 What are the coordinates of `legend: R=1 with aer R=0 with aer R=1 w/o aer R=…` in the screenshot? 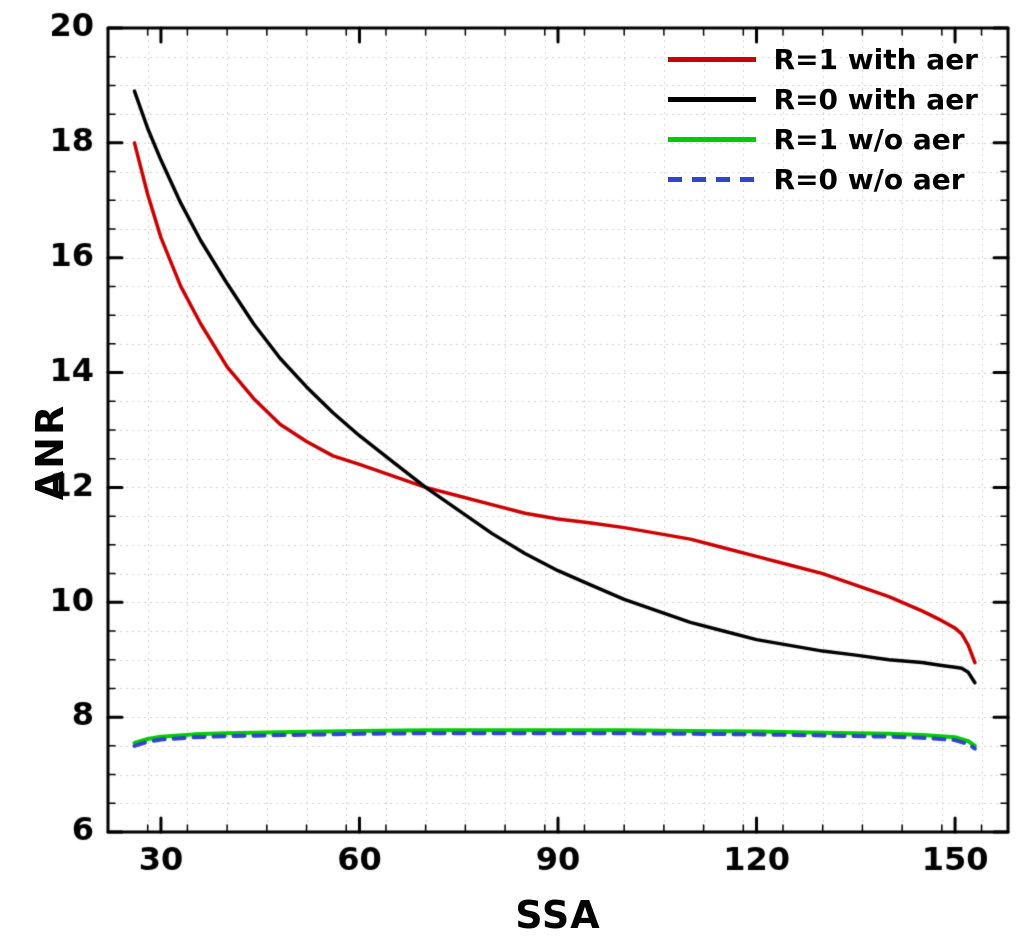 It's located at (822, 119).